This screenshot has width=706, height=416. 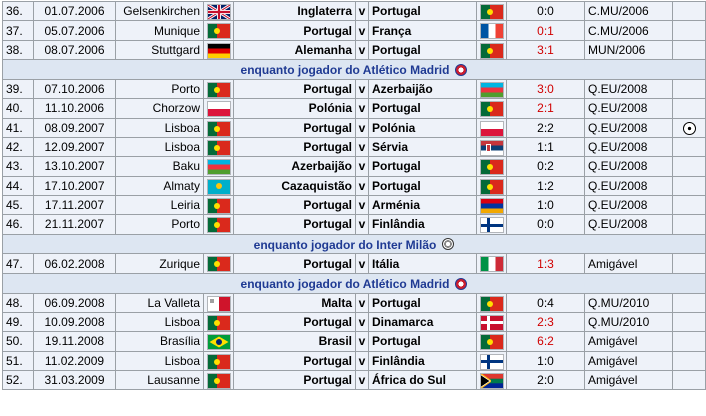 What do you see at coordinates (218, 303) in the screenshot?
I see `mt-flag-icon` at bounding box center [218, 303].